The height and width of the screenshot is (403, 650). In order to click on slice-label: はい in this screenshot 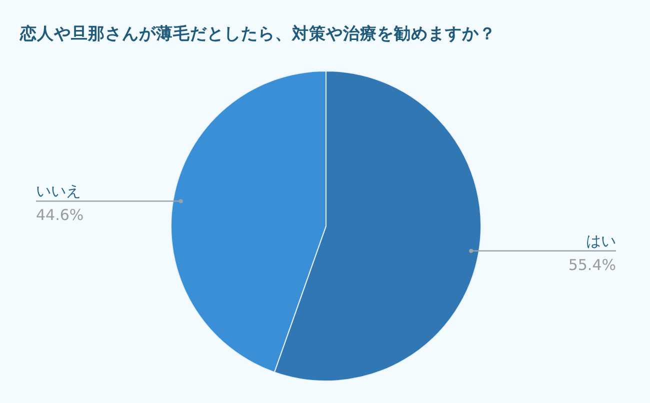, I will do `click(601, 241)`.